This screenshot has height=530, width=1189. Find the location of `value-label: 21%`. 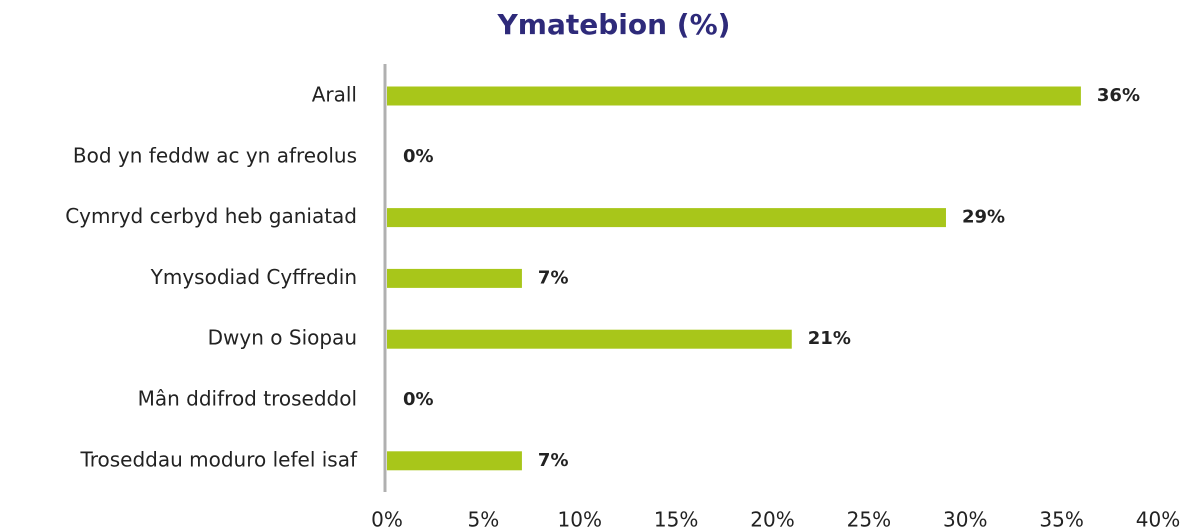

value-label: 21% is located at coordinates (829, 338).